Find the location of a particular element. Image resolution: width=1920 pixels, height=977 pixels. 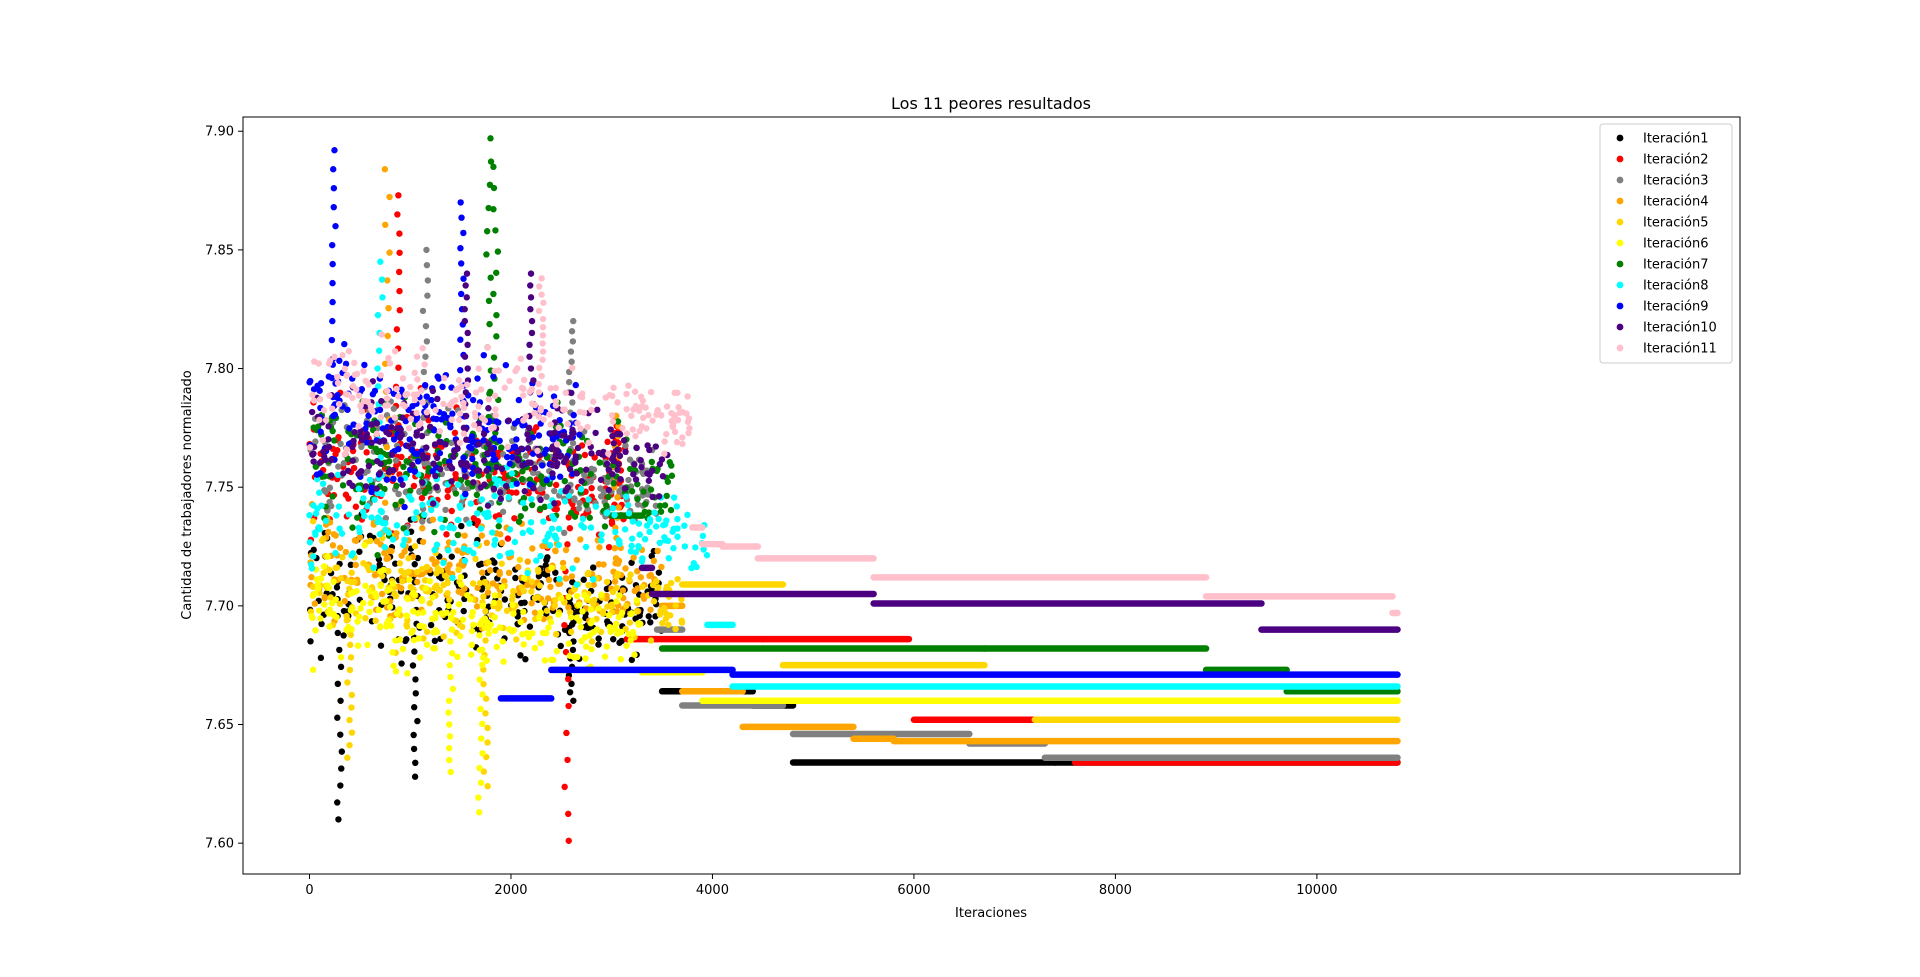

legend-marker is located at coordinates (1620, 327).